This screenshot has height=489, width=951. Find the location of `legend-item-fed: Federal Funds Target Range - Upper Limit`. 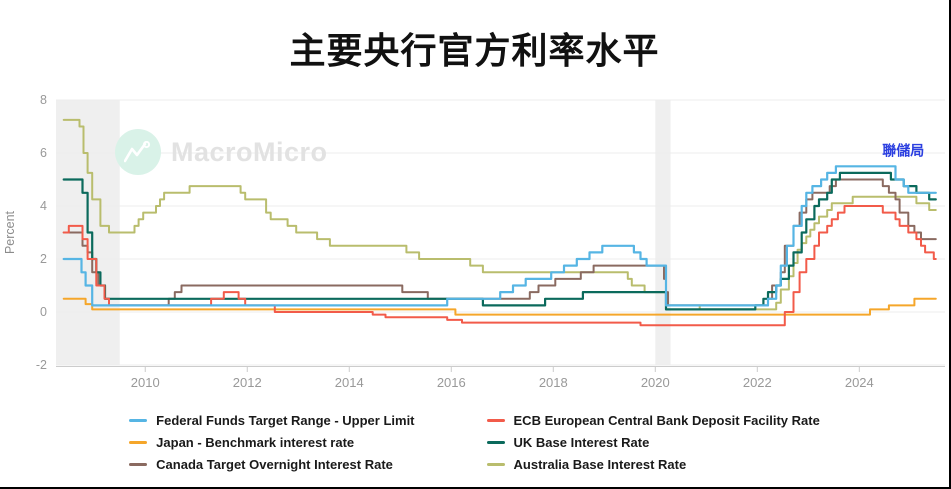

legend-item-fed: Federal Funds Target Range - Upper Limit is located at coordinates (272, 420).